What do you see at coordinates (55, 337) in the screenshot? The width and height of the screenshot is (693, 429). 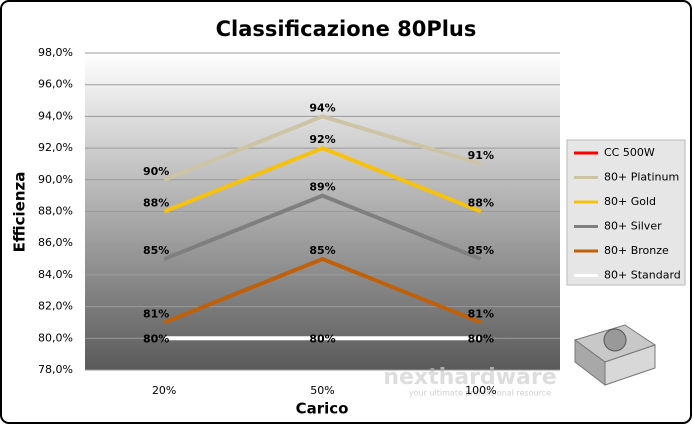 I see `y-tick-label: 80,0%` at bounding box center [55, 337].